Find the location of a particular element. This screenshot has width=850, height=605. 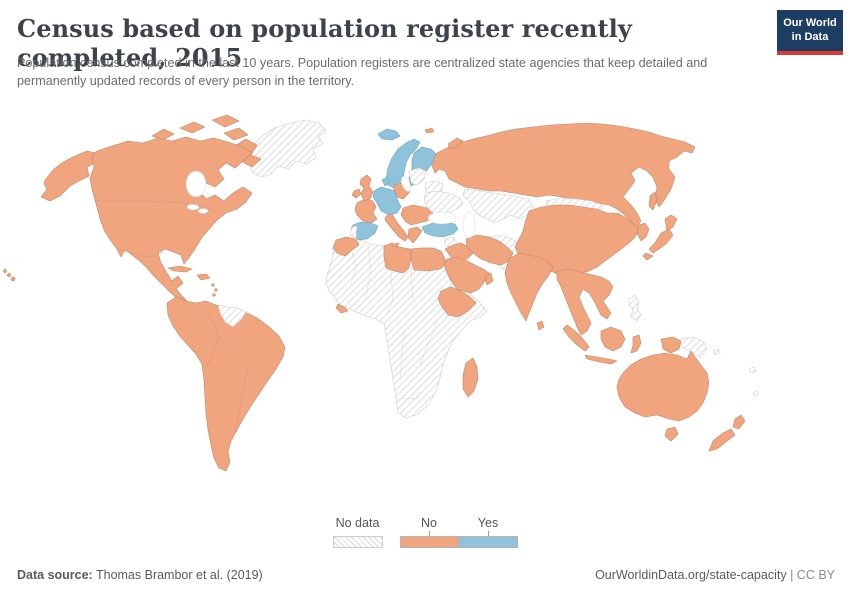

map-region-sri-lanka is located at coordinates (540, 325).